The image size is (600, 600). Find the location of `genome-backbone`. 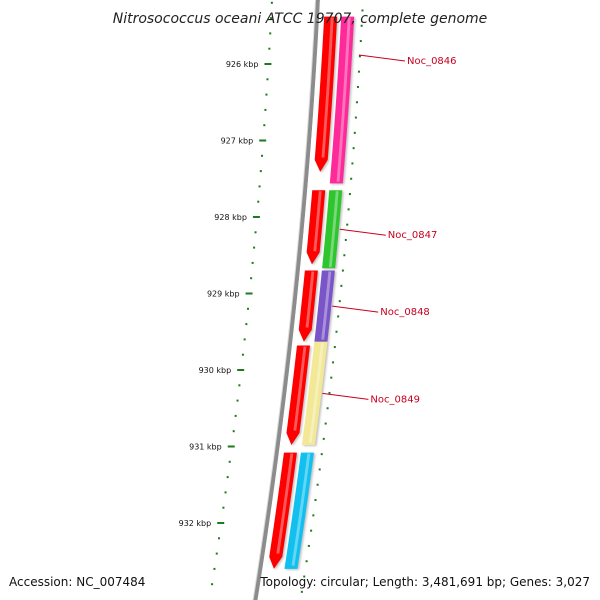

genome-backbone is located at coordinates (287, 300).